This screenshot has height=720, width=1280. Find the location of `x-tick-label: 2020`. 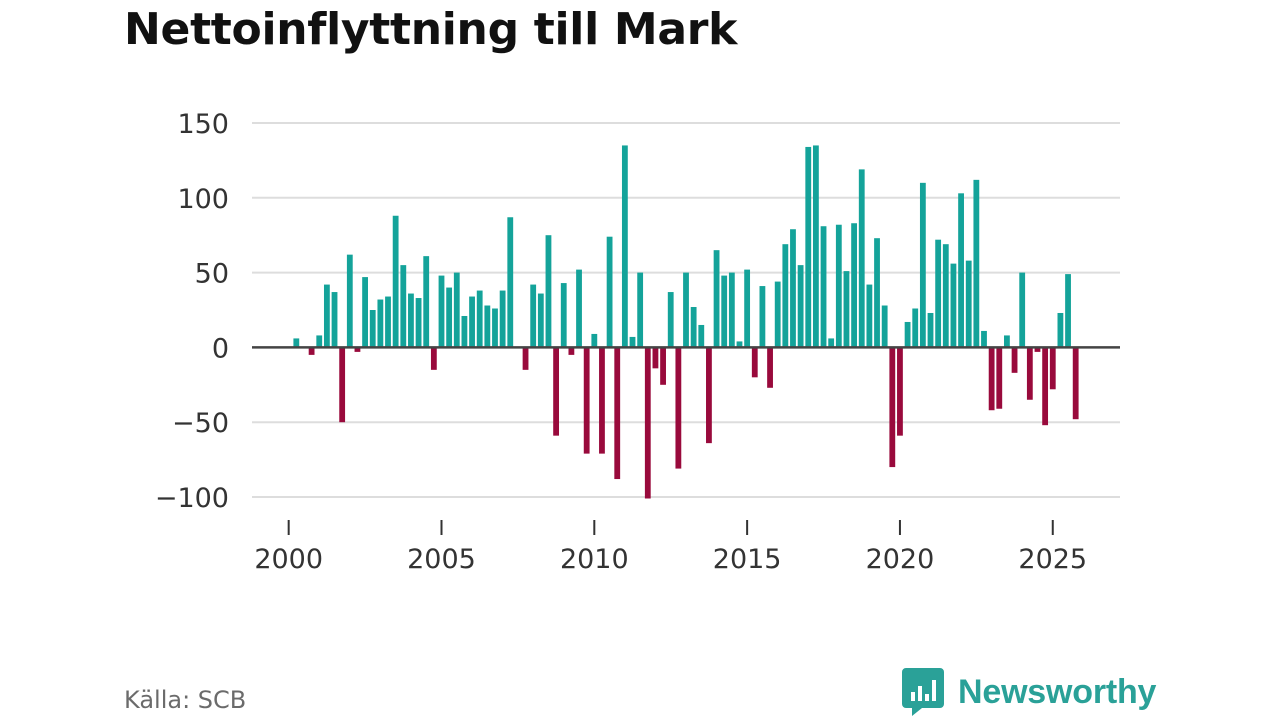

x-tick-label: 2020 is located at coordinates (900, 559).